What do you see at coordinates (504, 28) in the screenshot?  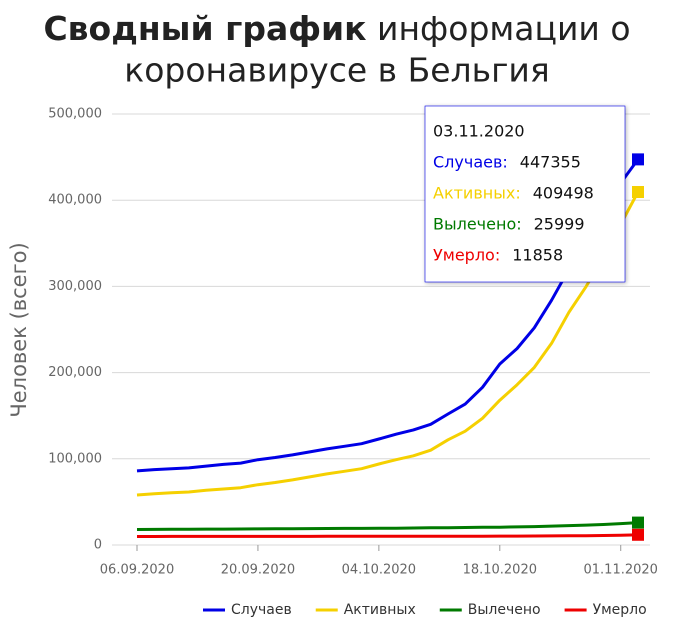 I see `title-part: информации о` at bounding box center [504, 28].